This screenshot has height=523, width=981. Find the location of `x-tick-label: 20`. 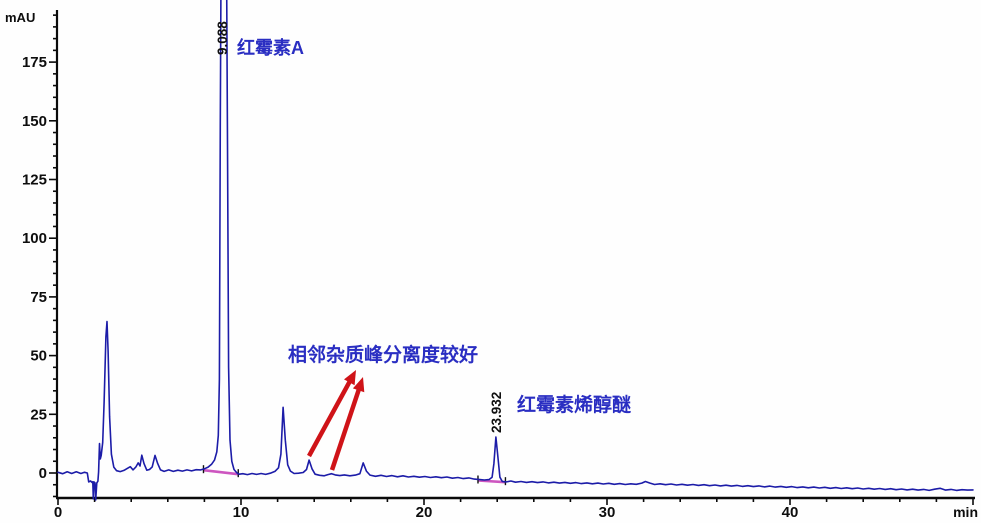

x-tick-label: 20 is located at coordinates (424, 512).